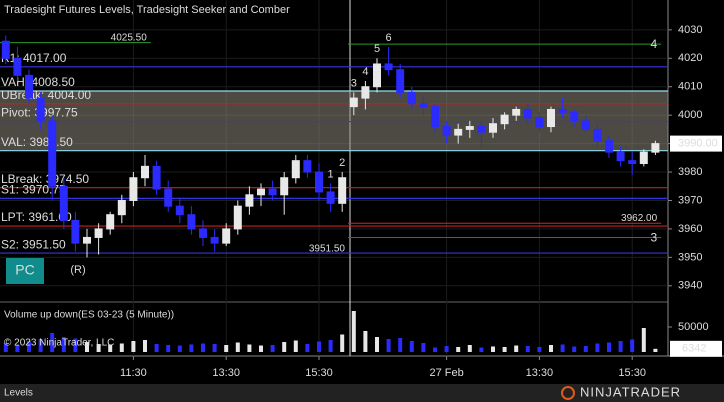 The width and height of the screenshot is (724, 402). What do you see at coordinates (690, 30) in the screenshot?
I see `y-tick-label: 4030` at bounding box center [690, 30].